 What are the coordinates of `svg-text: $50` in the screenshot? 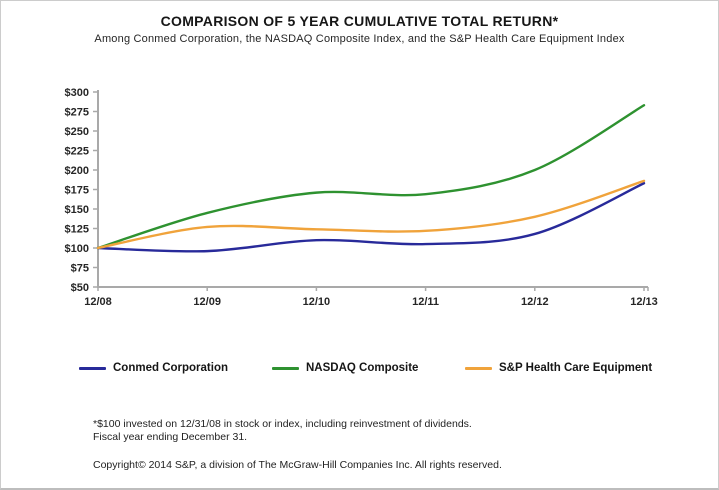 It's located at (80, 288).